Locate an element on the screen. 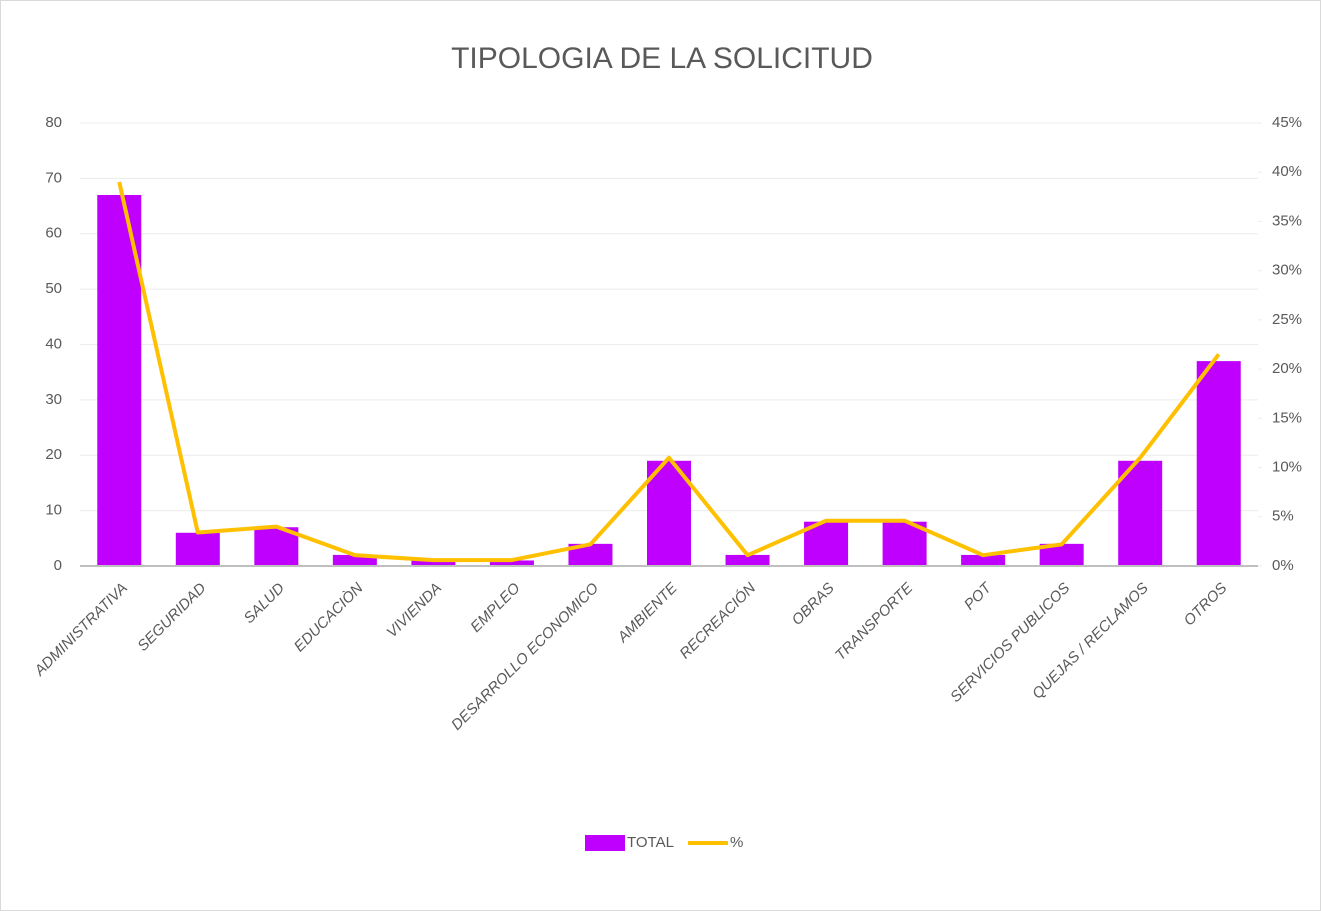 Image resolution: width=1321 pixels, height=911 pixels. y-tick-label: 70 is located at coordinates (53, 177).